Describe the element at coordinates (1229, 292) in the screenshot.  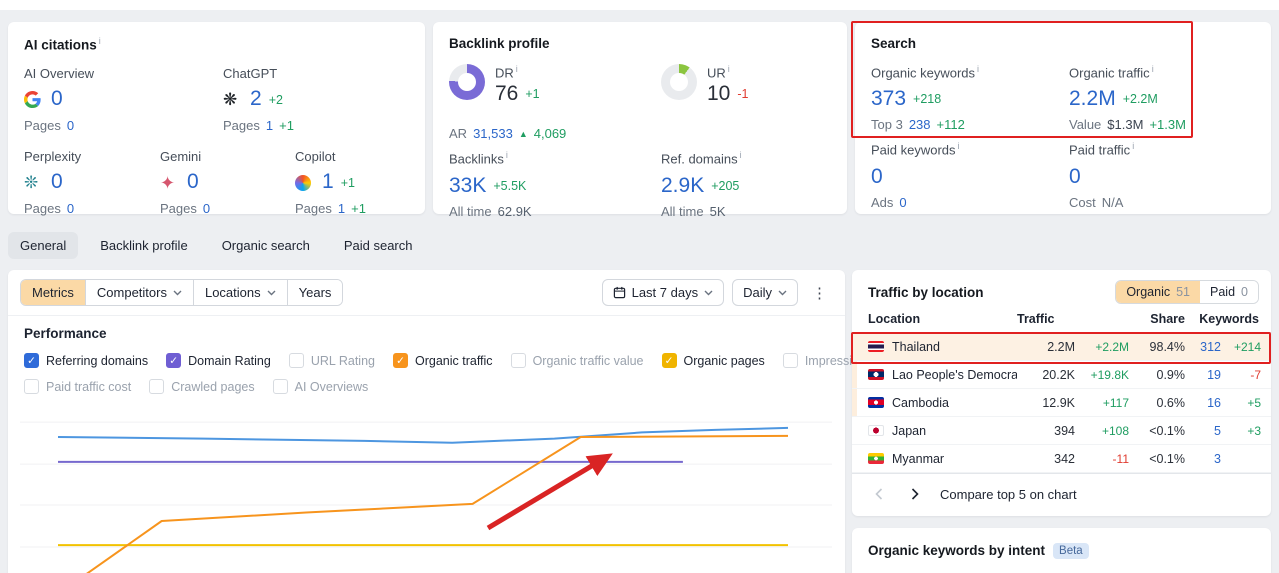
I see `paid-toggle-button: Paid 0` at that location.